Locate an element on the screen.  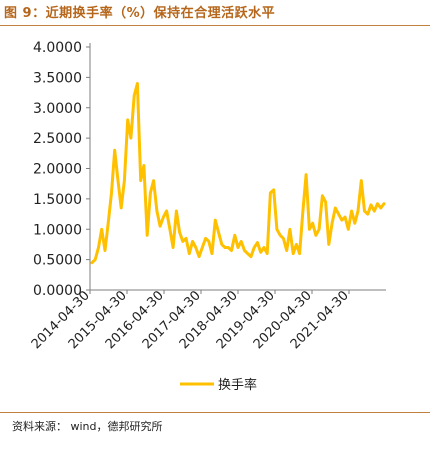
title-divider is located at coordinates (215, 25).